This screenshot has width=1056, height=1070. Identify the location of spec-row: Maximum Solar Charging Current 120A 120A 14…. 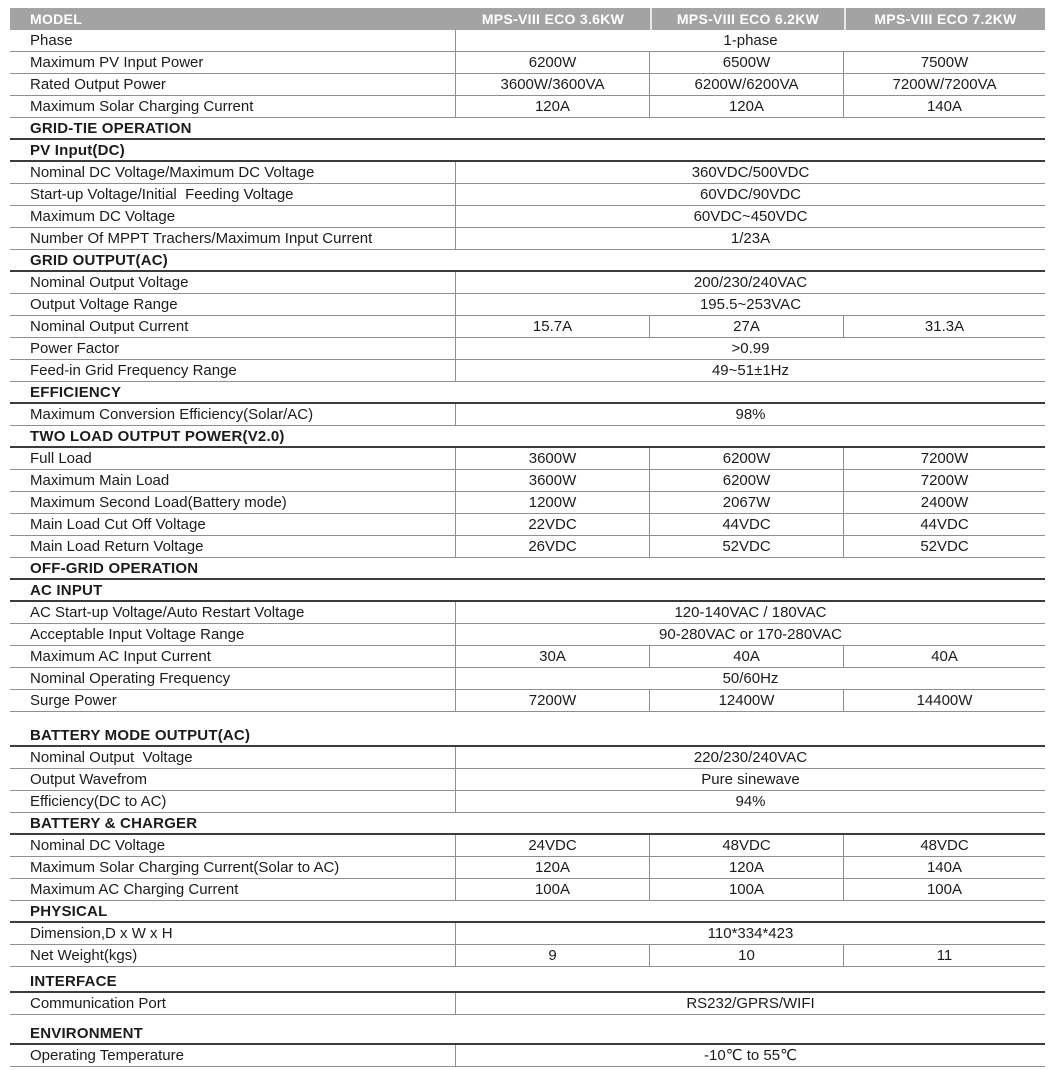
(527, 107).